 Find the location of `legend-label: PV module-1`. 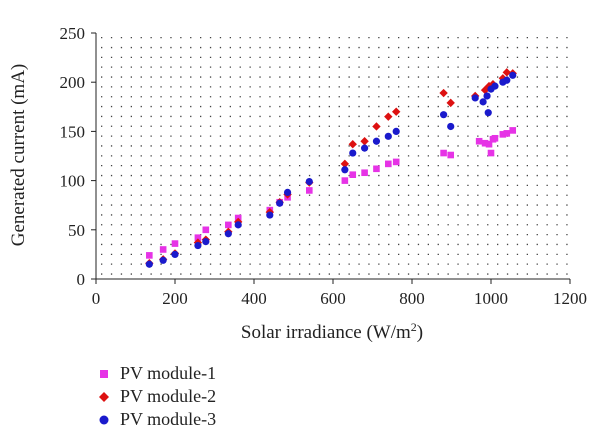

legend-label: PV module-1 is located at coordinates (168, 373).